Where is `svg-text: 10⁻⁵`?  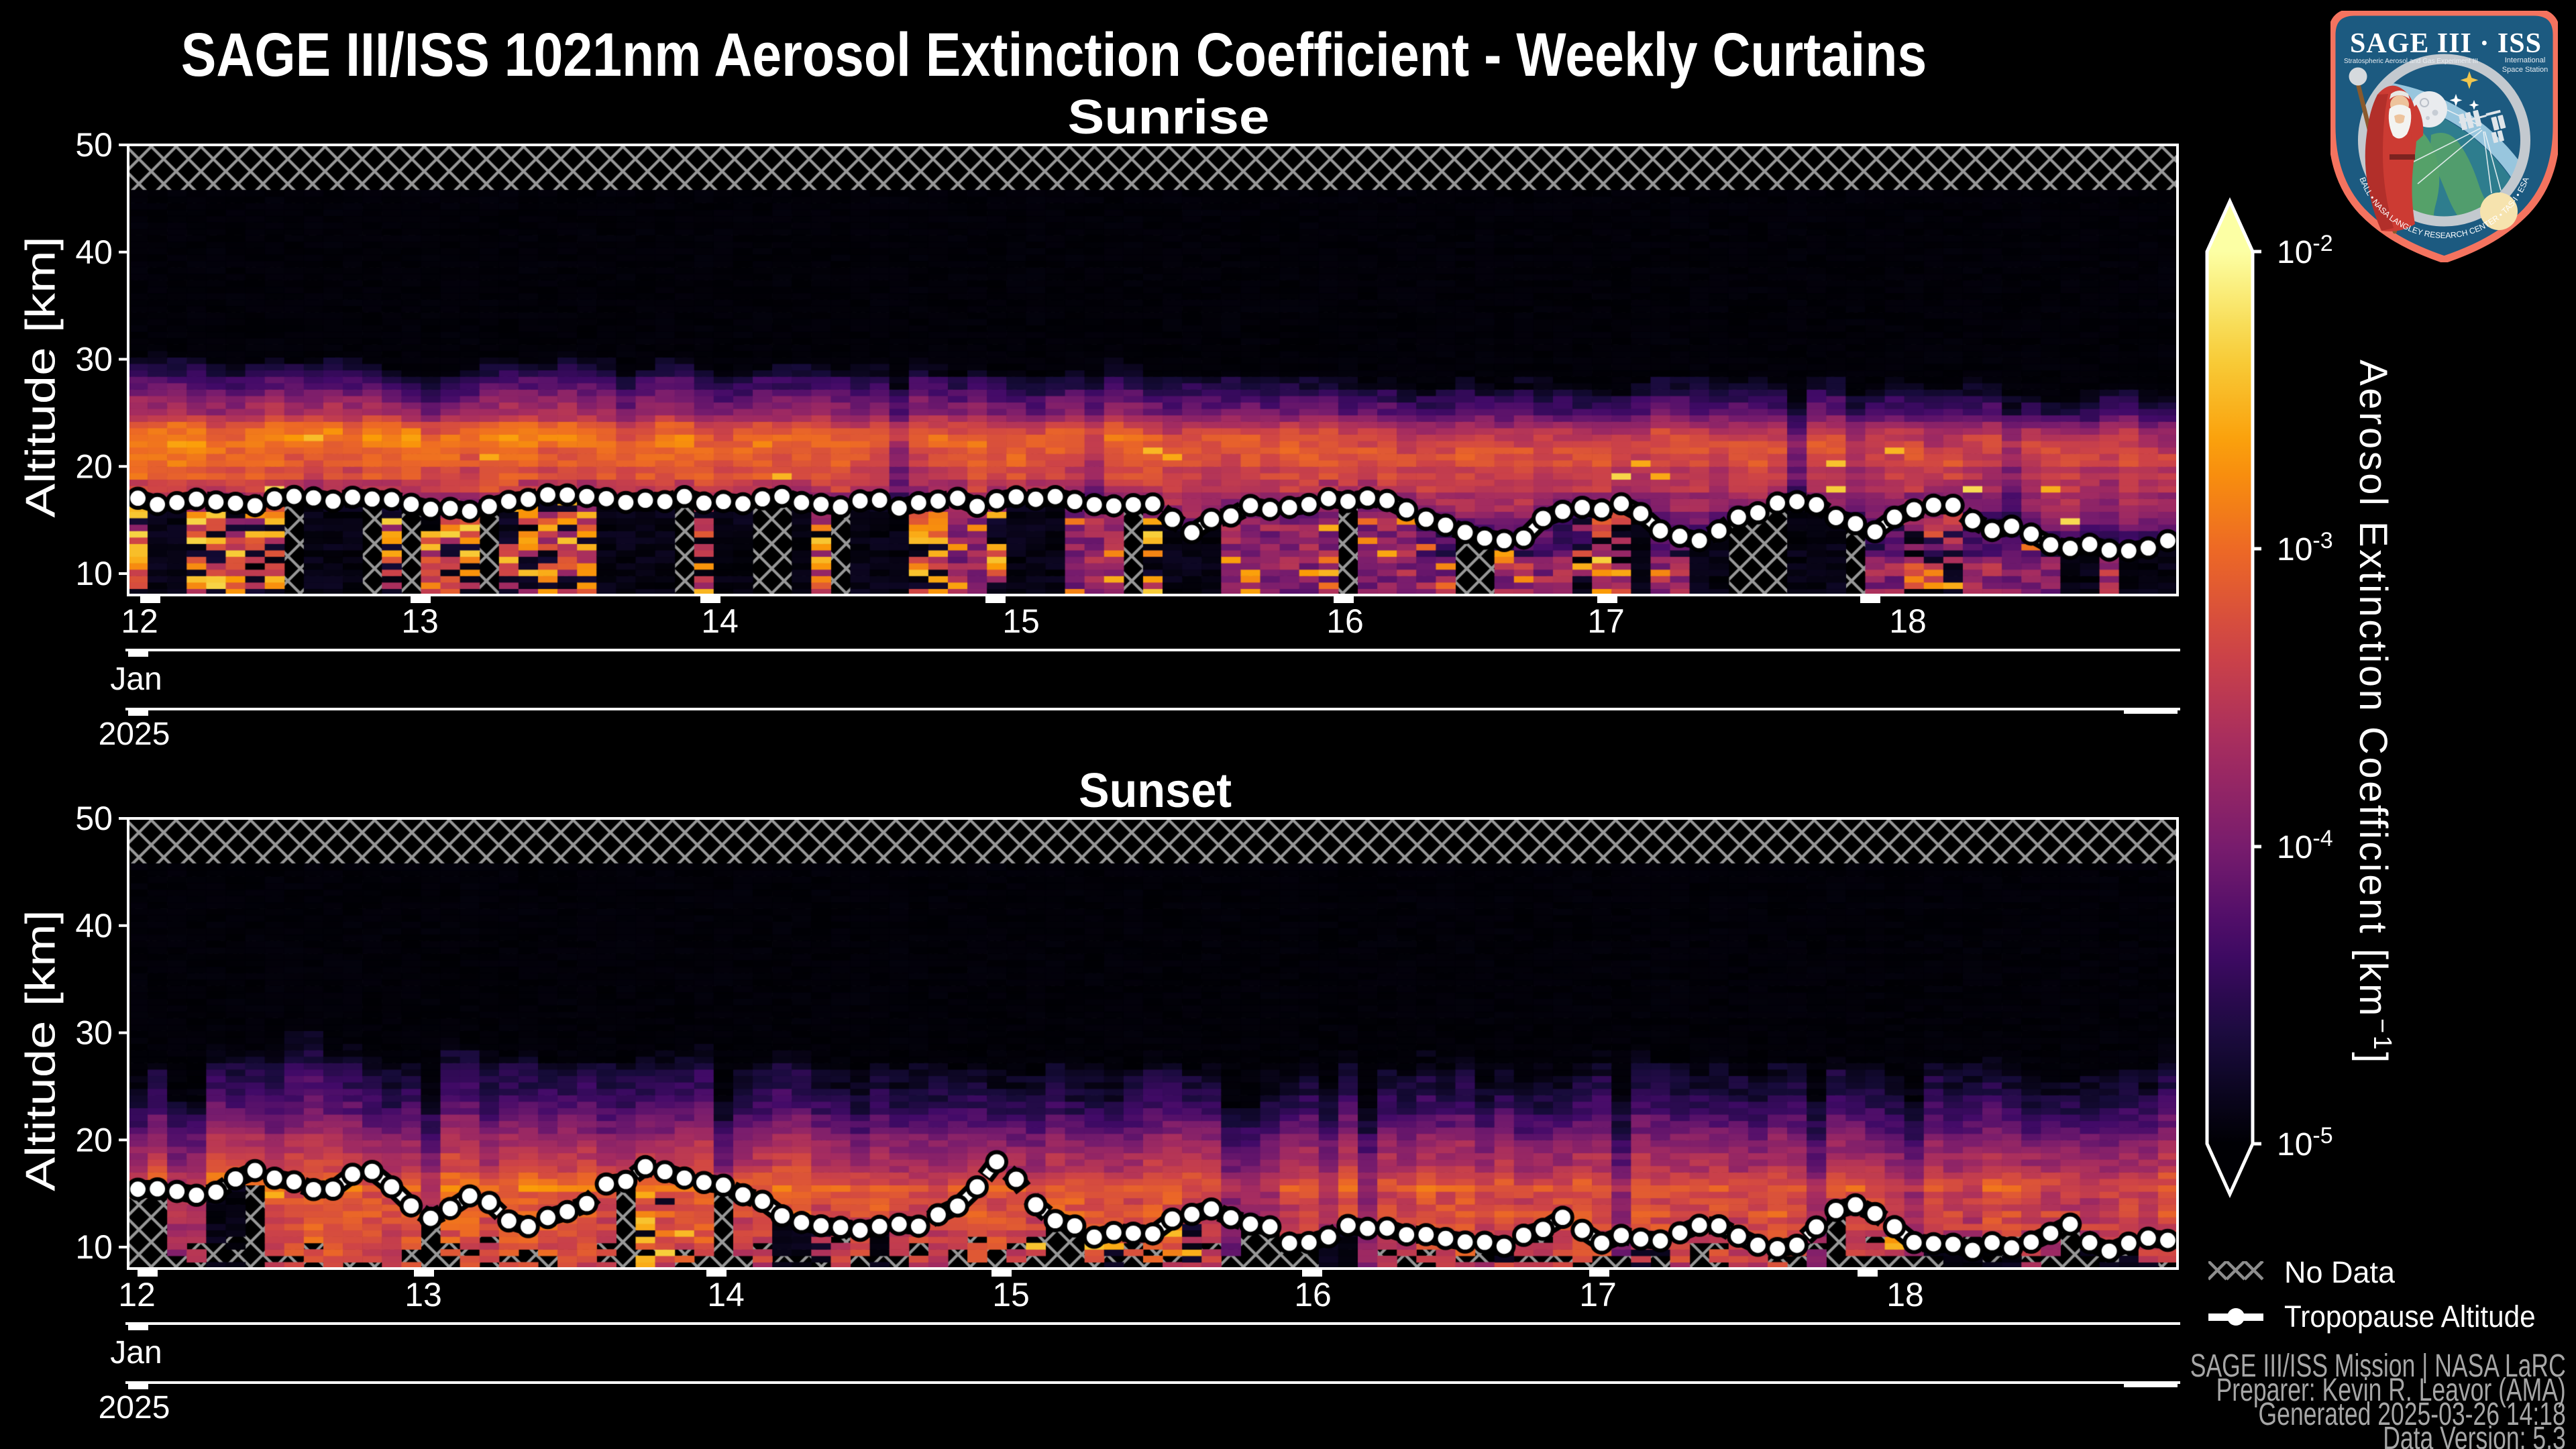
svg-text: 10⁻⁵ is located at coordinates (2305, 1143).